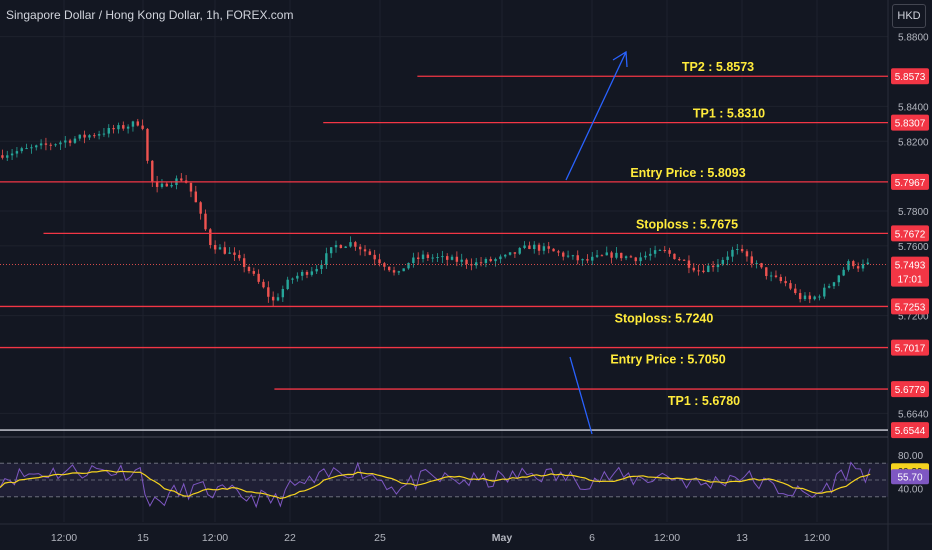 Image resolution: width=932 pixels, height=550 pixels. I want to click on price-tag-label: 5.8307, so click(910, 124).